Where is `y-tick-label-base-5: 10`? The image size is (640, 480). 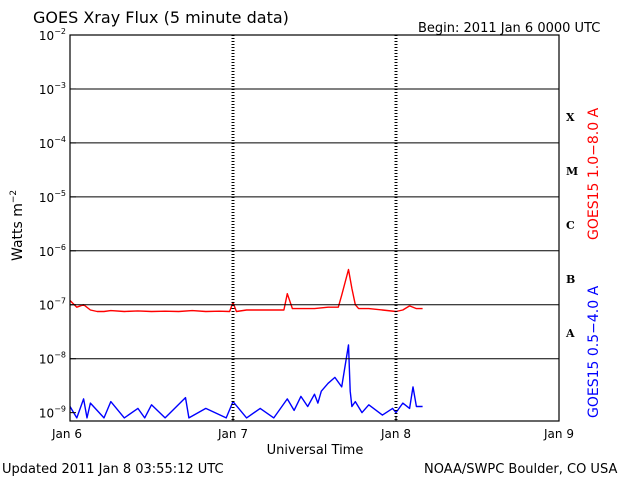
y-tick-label-base-5: 10 is located at coordinates (46, 306).